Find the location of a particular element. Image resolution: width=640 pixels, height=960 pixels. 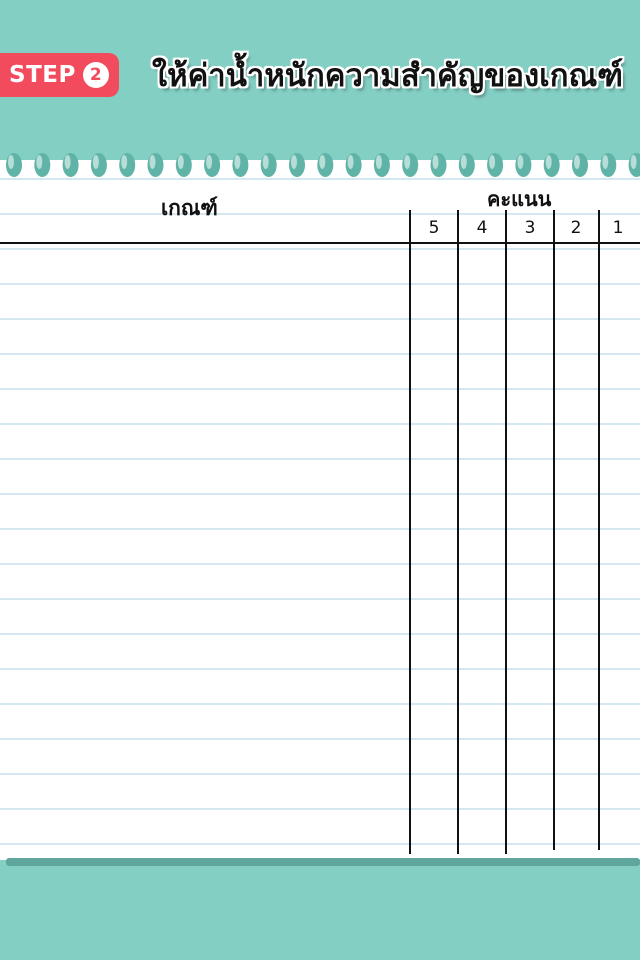

binder-holes is located at coordinates (320, 165).